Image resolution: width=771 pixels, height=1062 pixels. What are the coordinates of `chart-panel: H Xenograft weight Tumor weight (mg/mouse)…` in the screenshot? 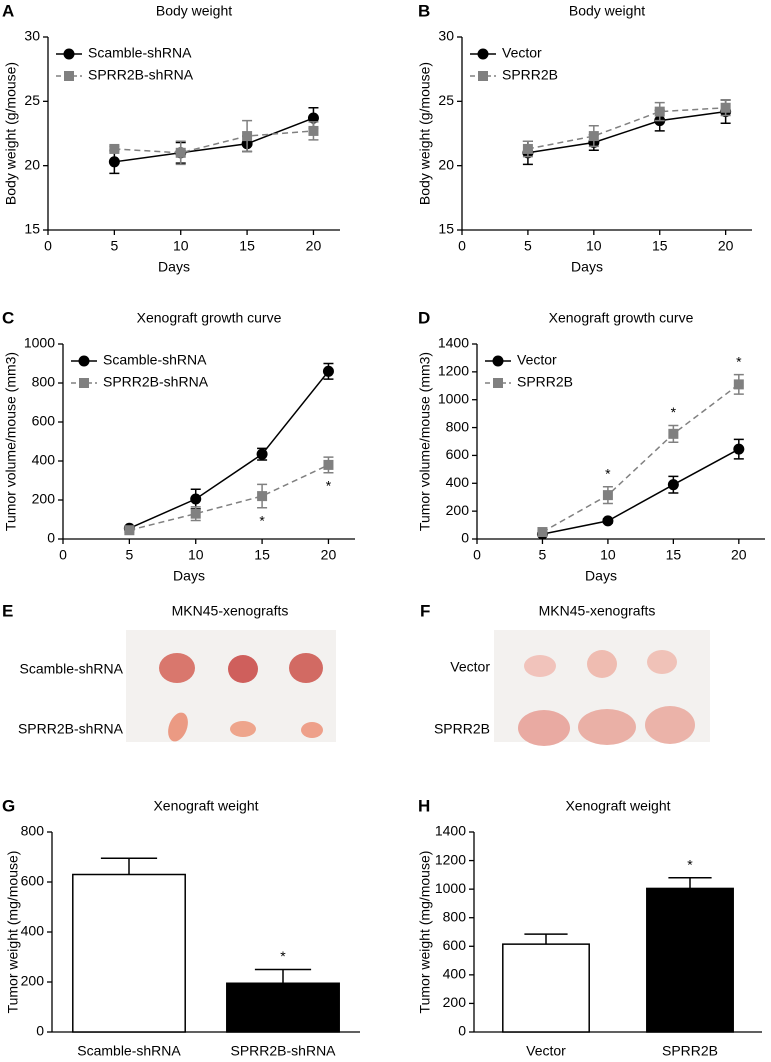 It's located at (589, 927).